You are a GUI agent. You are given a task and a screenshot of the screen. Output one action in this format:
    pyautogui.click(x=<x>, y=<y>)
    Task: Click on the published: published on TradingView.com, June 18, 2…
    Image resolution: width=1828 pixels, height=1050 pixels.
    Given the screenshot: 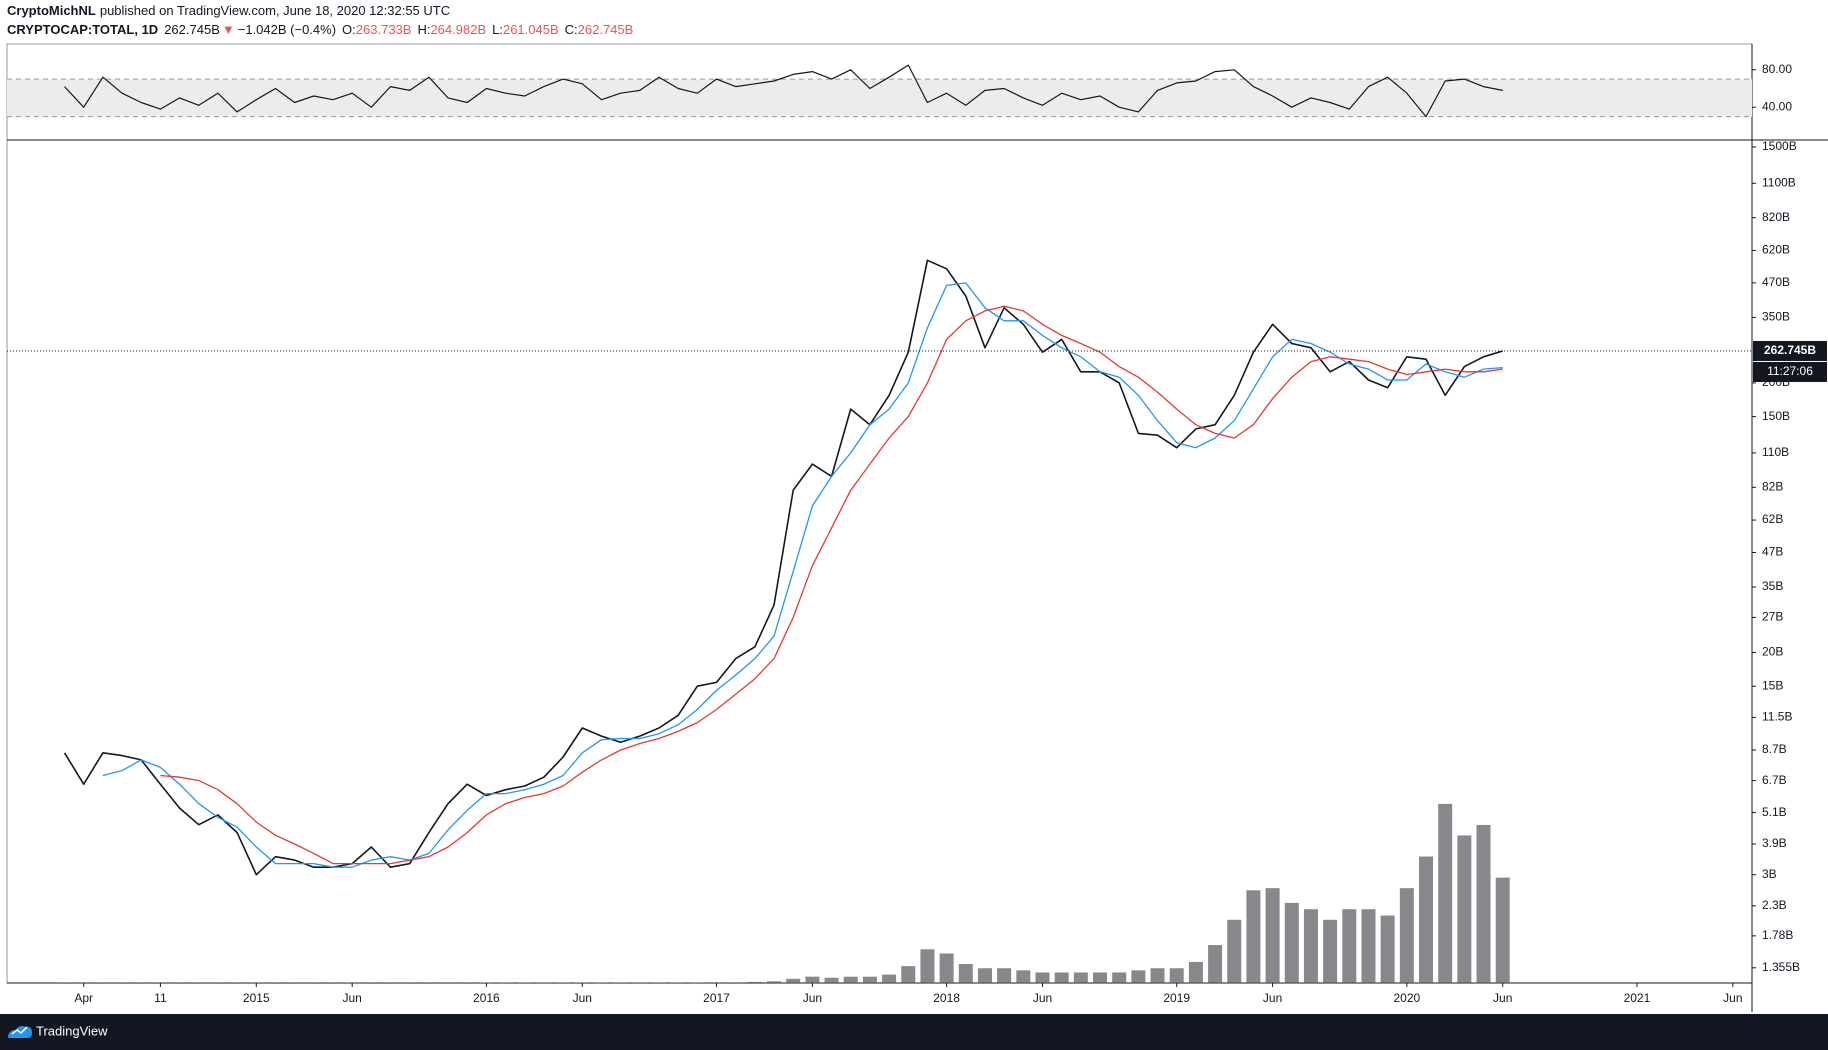 What is the action you would take?
    pyautogui.click(x=275, y=10)
    